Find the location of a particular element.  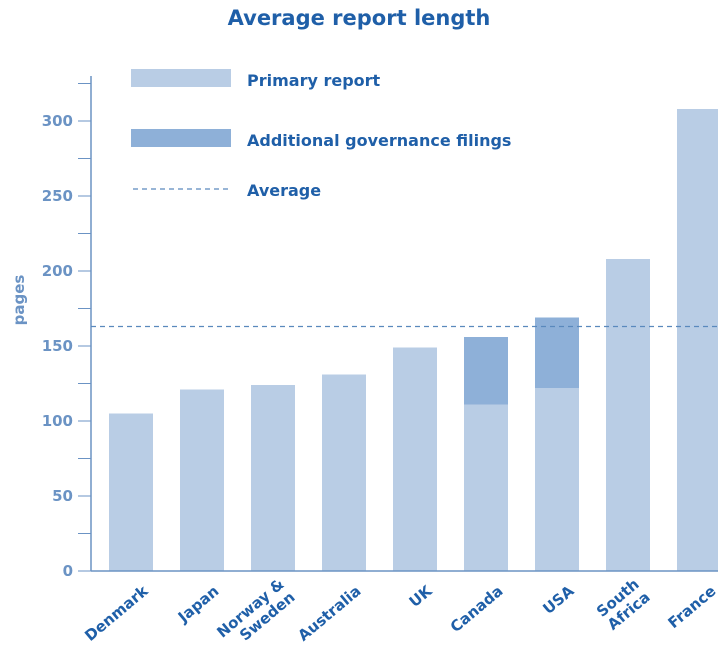

y-tick-label: 0 is located at coordinates (68, 571).